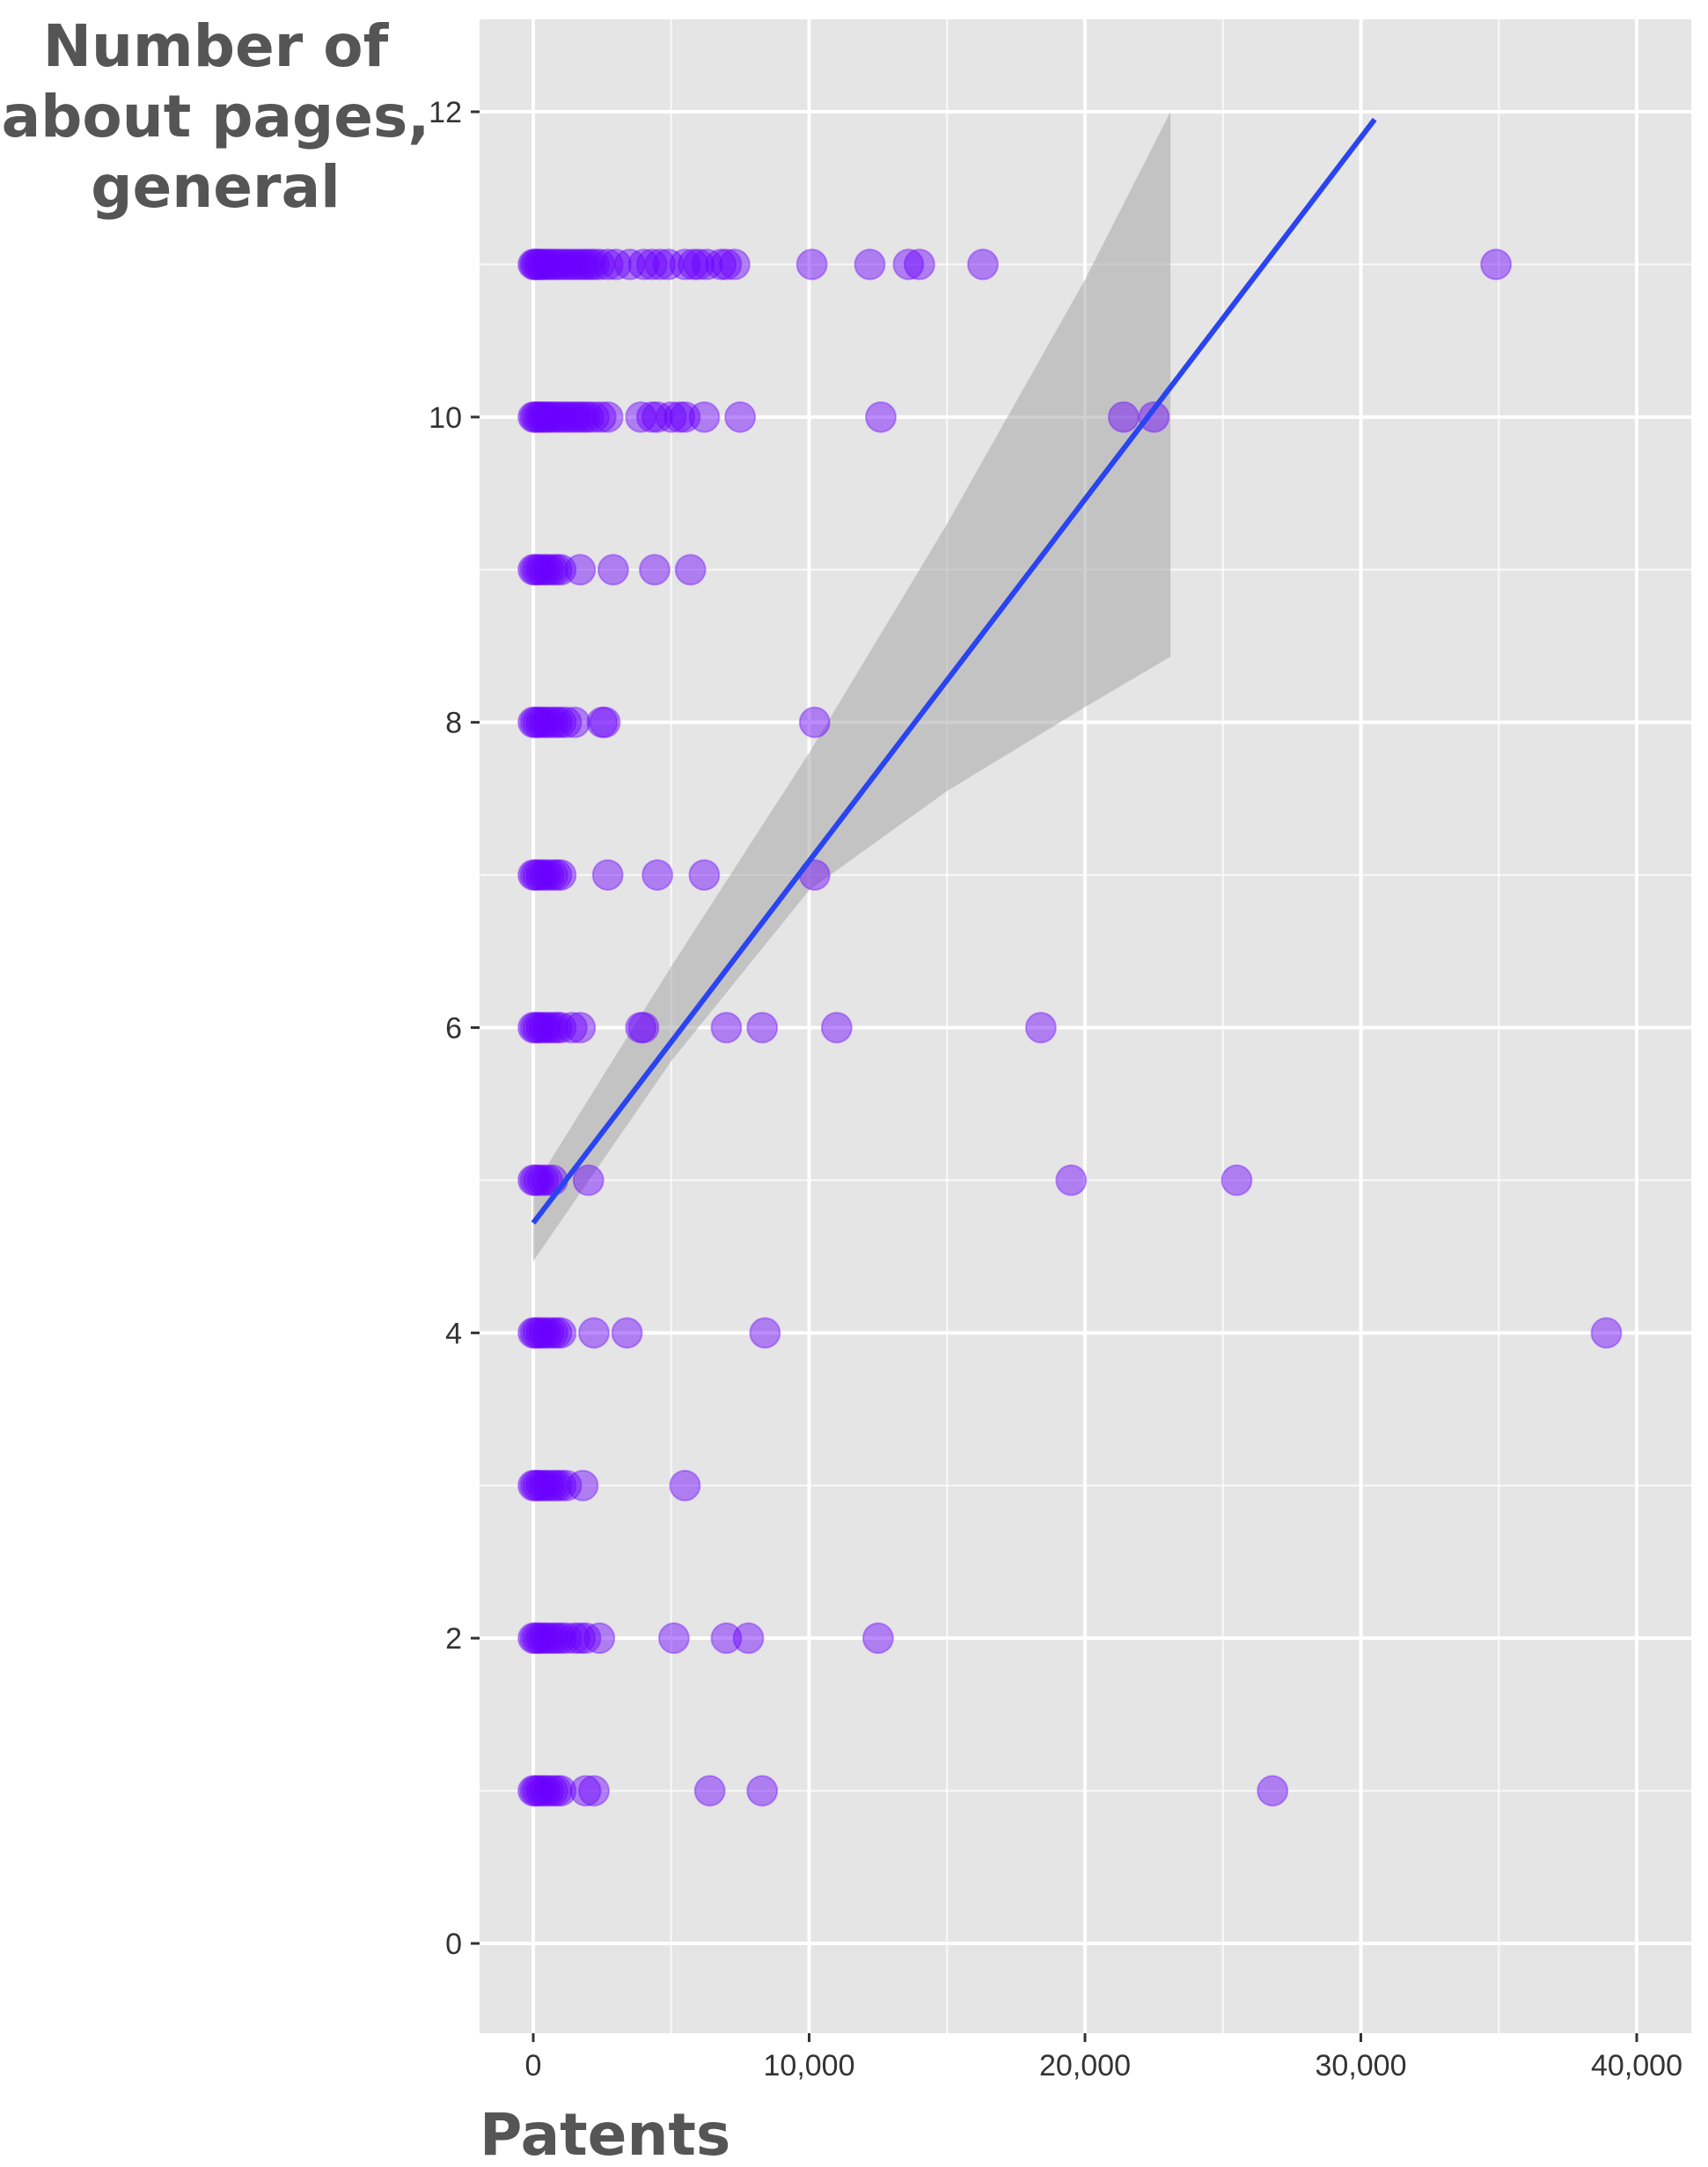  What do you see at coordinates (216, 46) in the screenshot?
I see `y-axis-title-line: Number of` at bounding box center [216, 46].